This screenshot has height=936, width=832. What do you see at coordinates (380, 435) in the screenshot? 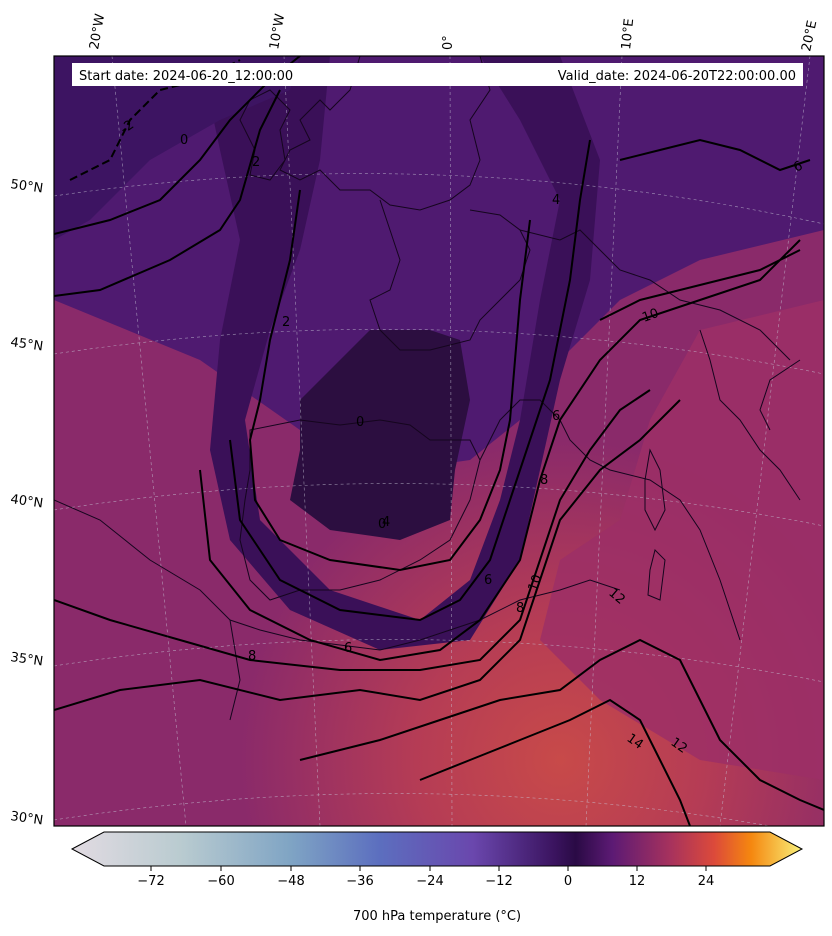
I see `cold-core-field` at bounding box center [380, 435].